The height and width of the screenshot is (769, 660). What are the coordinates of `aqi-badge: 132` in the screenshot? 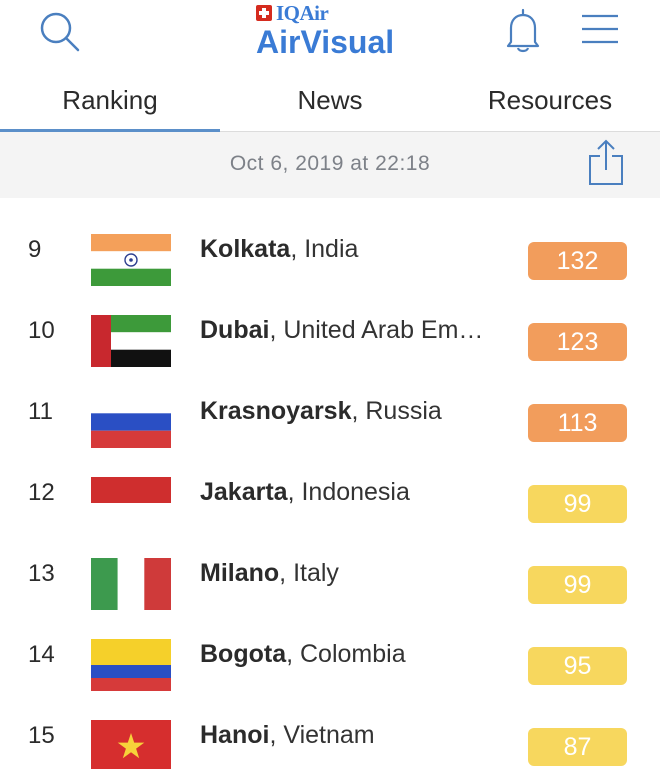 It's located at (577, 261).